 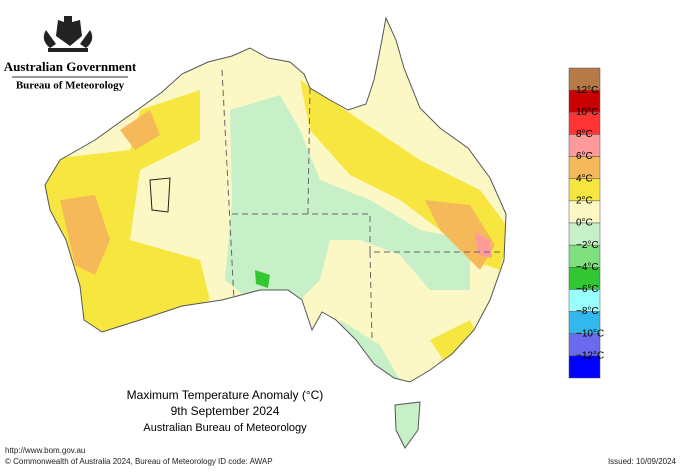 What do you see at coordinates (68, 34) in the screenshot?
I see `crest` at bounding box center [68, 34].